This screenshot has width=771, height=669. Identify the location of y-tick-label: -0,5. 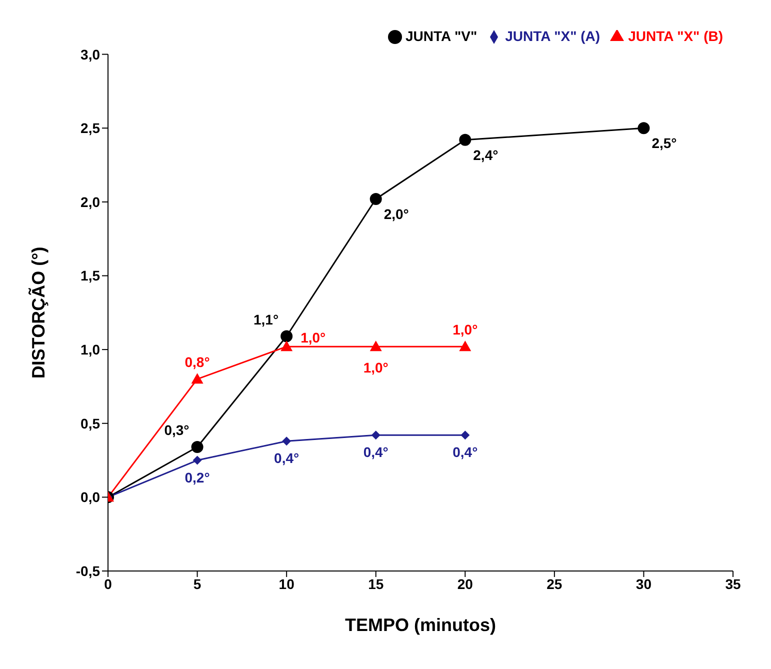
(88, 570).